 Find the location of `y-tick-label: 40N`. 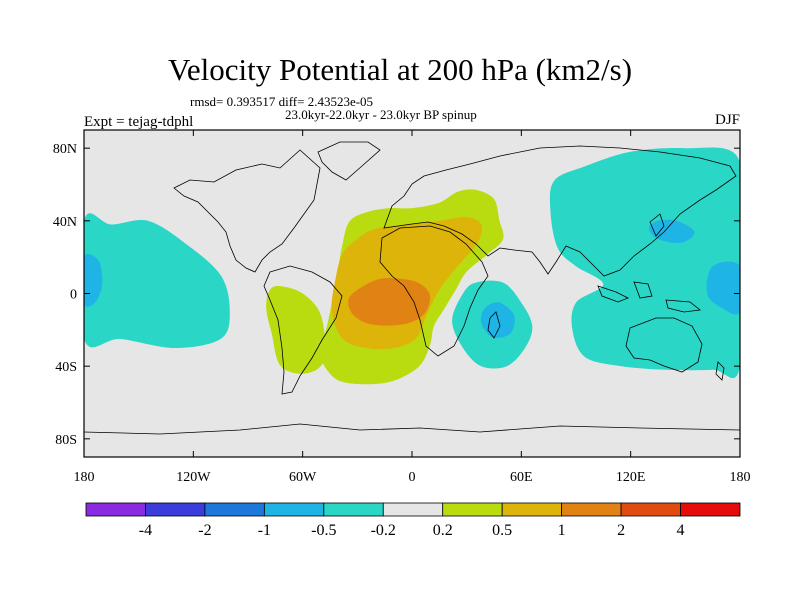

y-tick-label: 40N is located at coordinates (65, 222).